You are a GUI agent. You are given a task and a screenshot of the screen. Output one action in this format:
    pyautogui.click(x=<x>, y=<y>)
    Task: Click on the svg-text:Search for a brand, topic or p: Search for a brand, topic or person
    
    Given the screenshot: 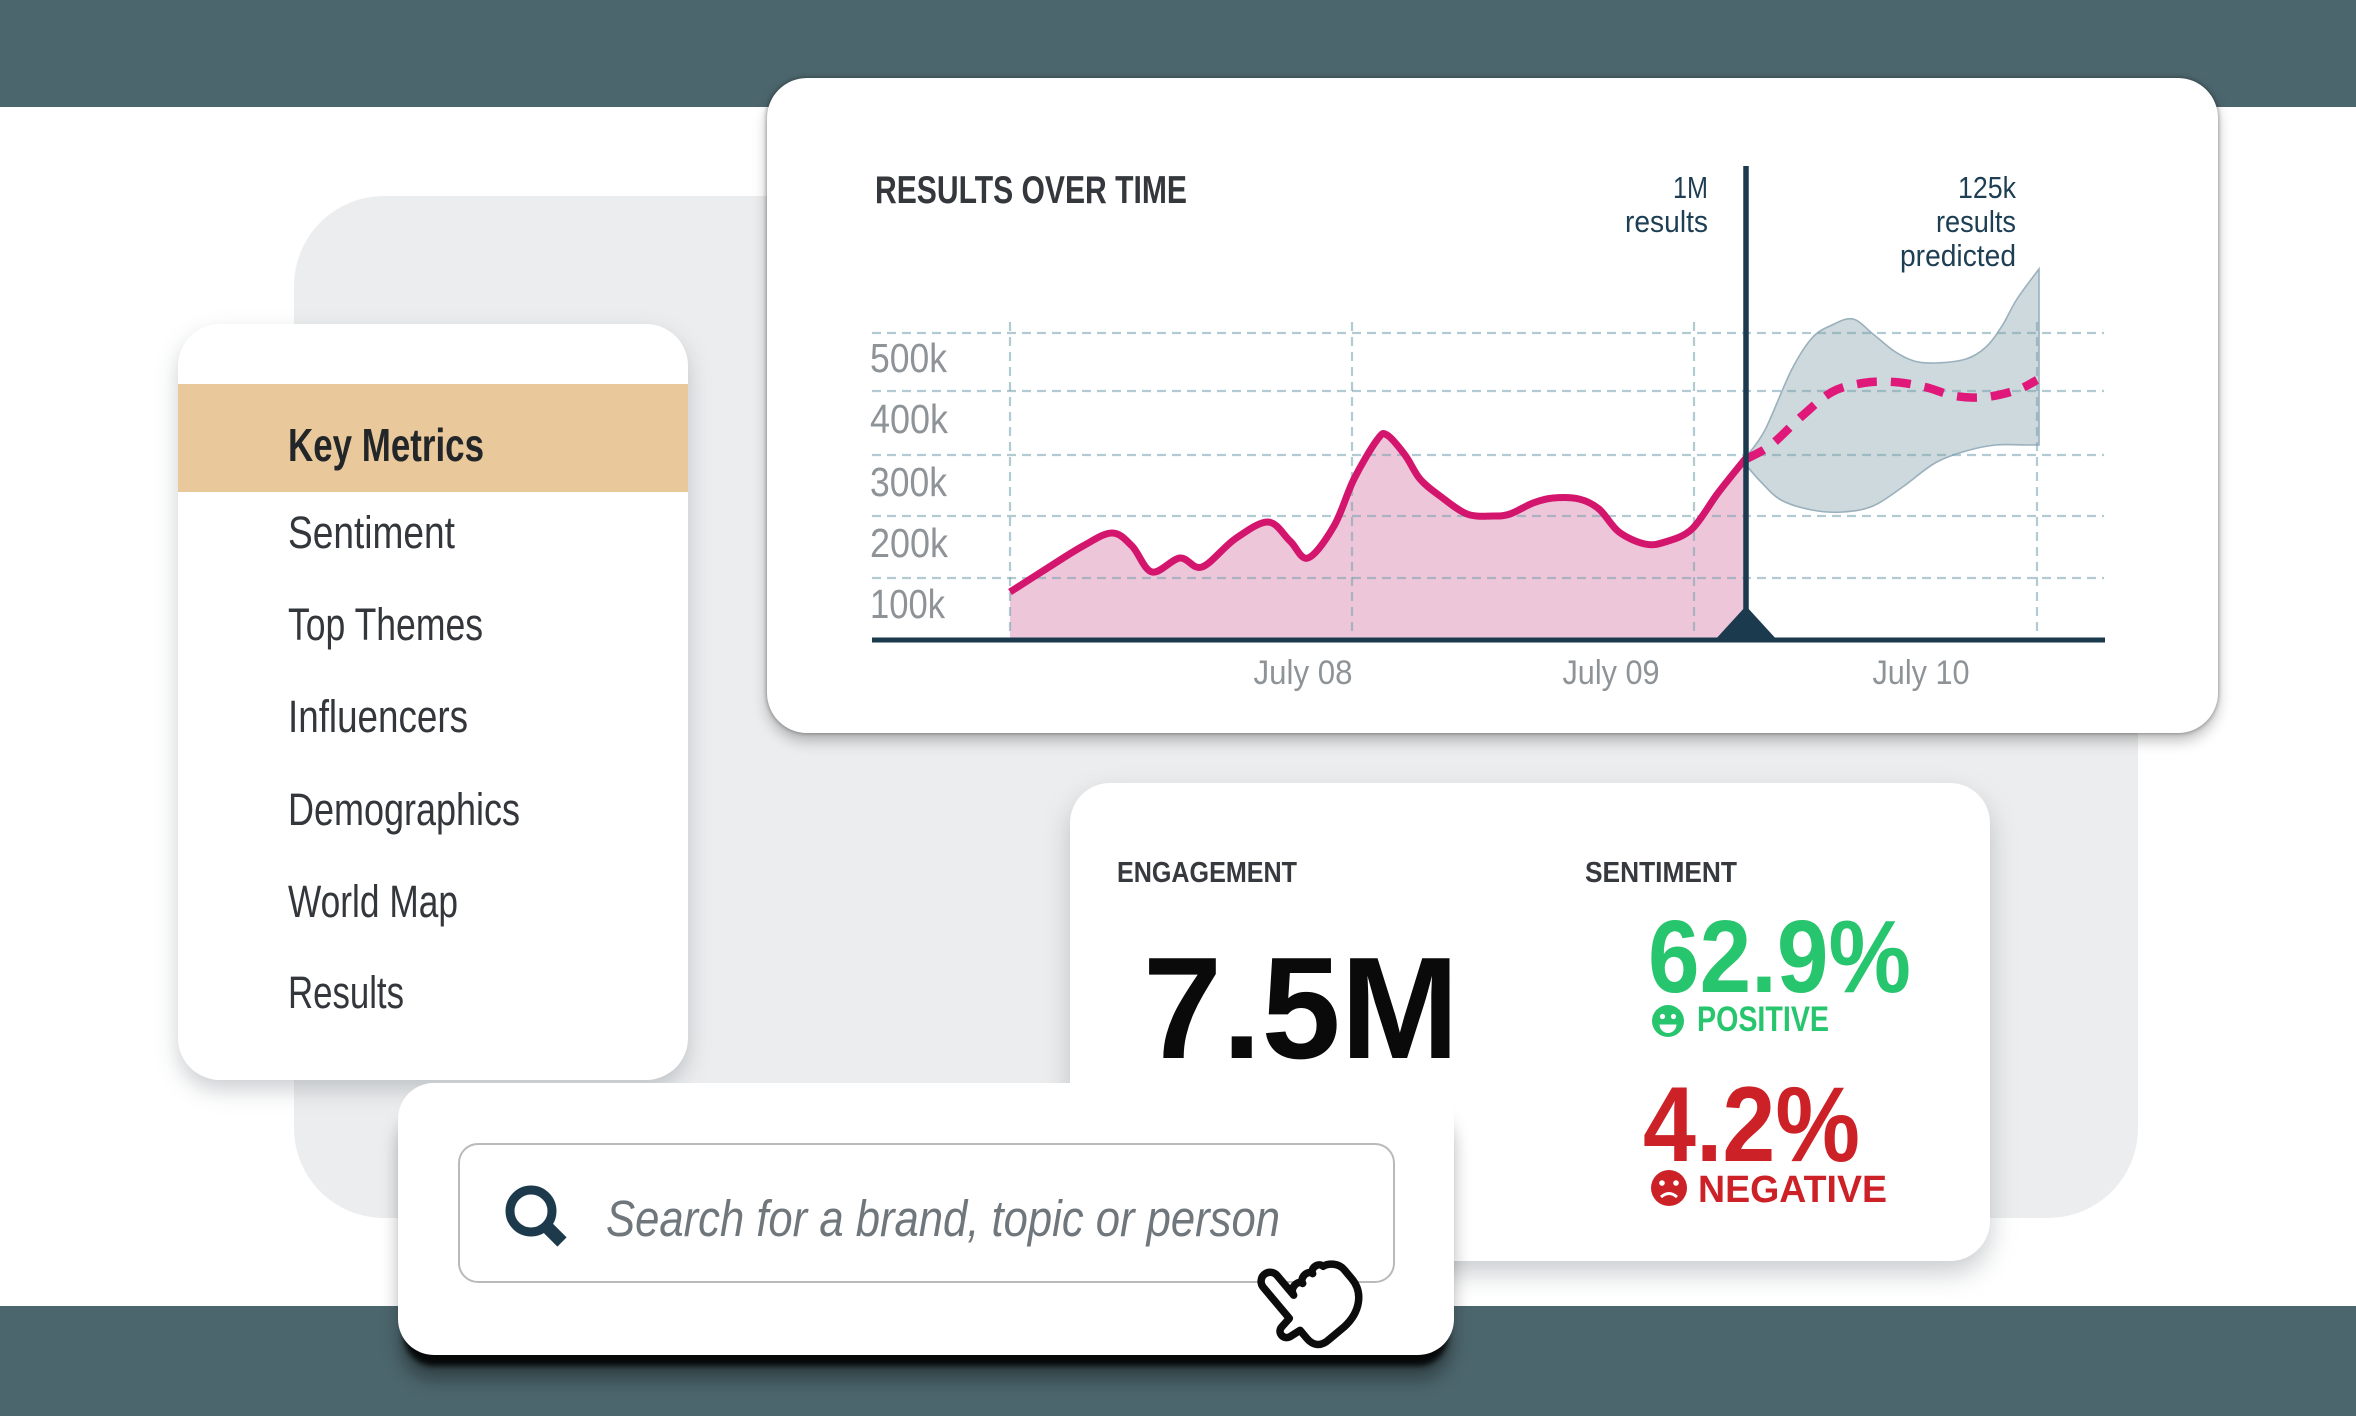 What is the action you would take?
    pyautogui.click(x=943, y=1218)
    